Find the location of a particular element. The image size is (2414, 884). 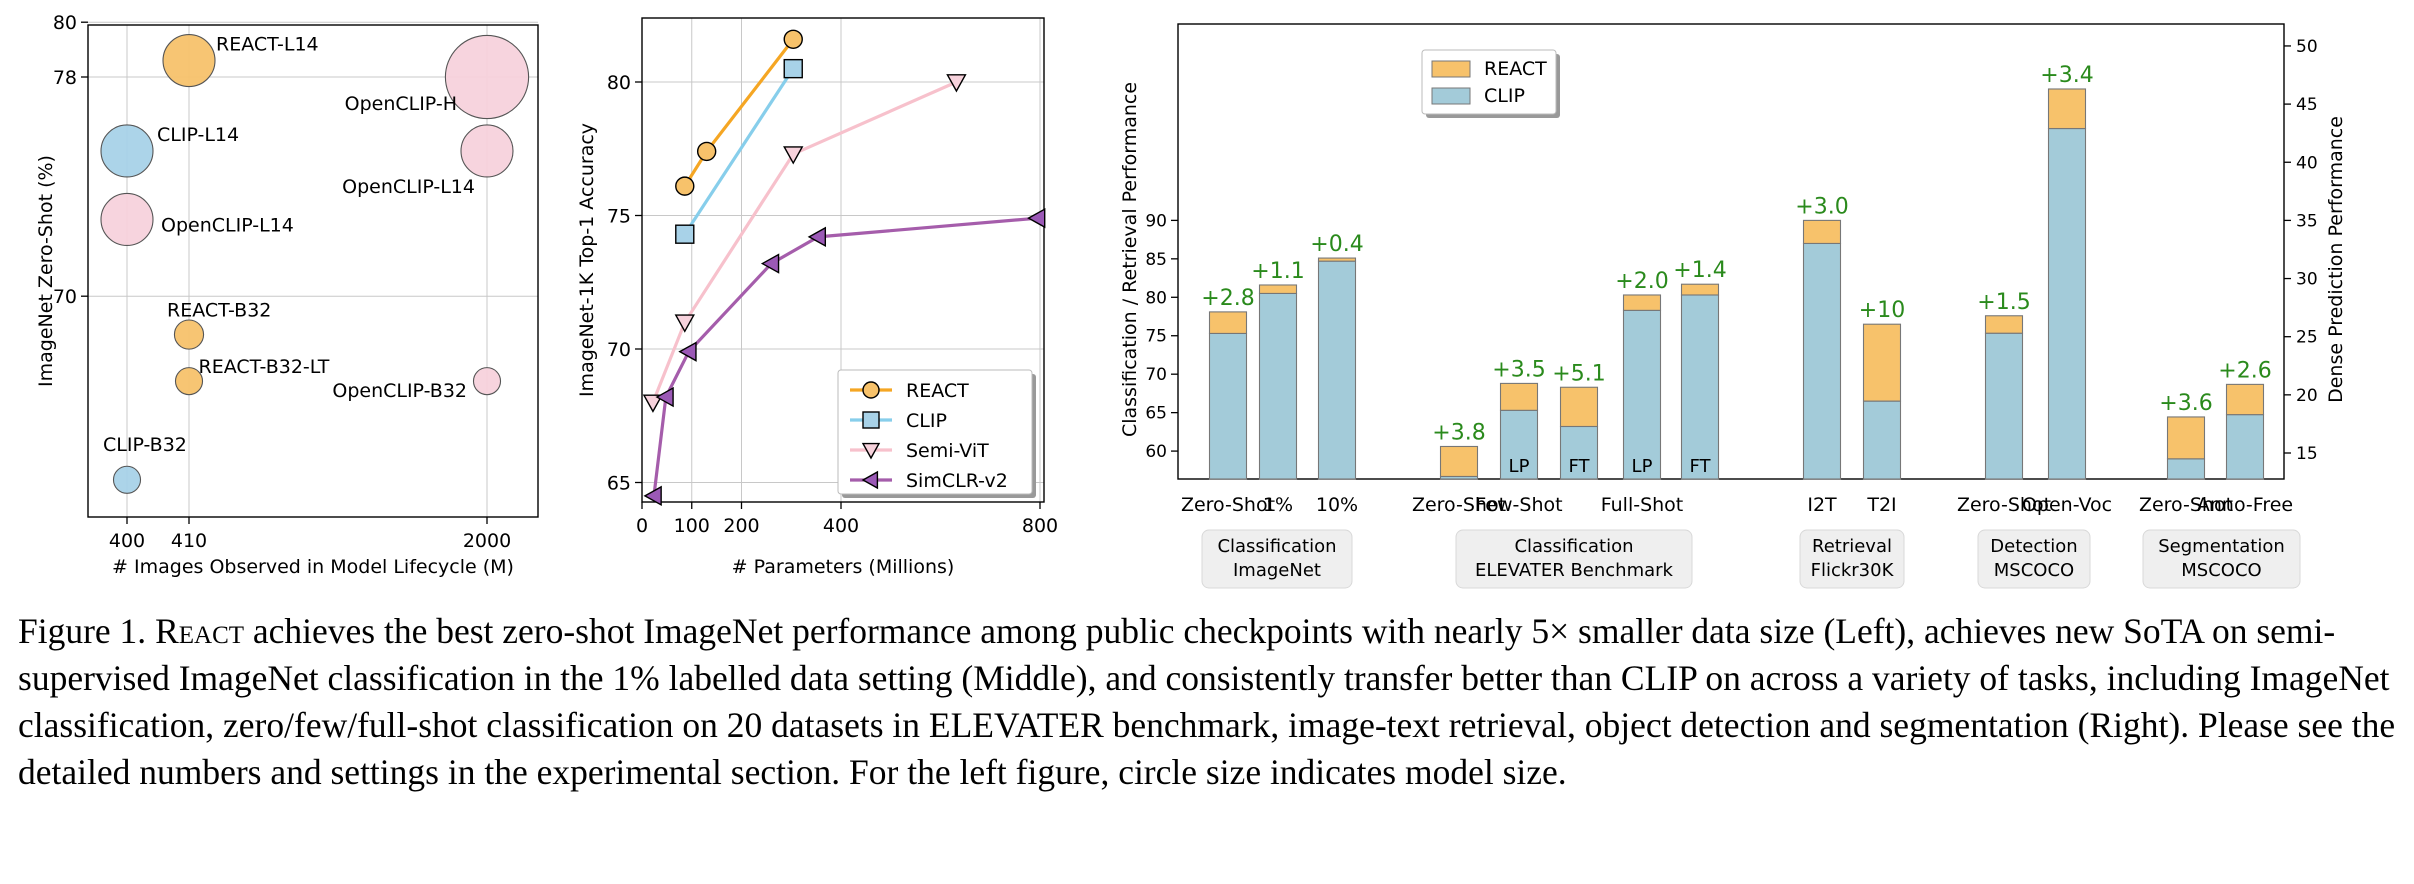

left-y-tick-label: 75 is located at coordinates (1156, 337).